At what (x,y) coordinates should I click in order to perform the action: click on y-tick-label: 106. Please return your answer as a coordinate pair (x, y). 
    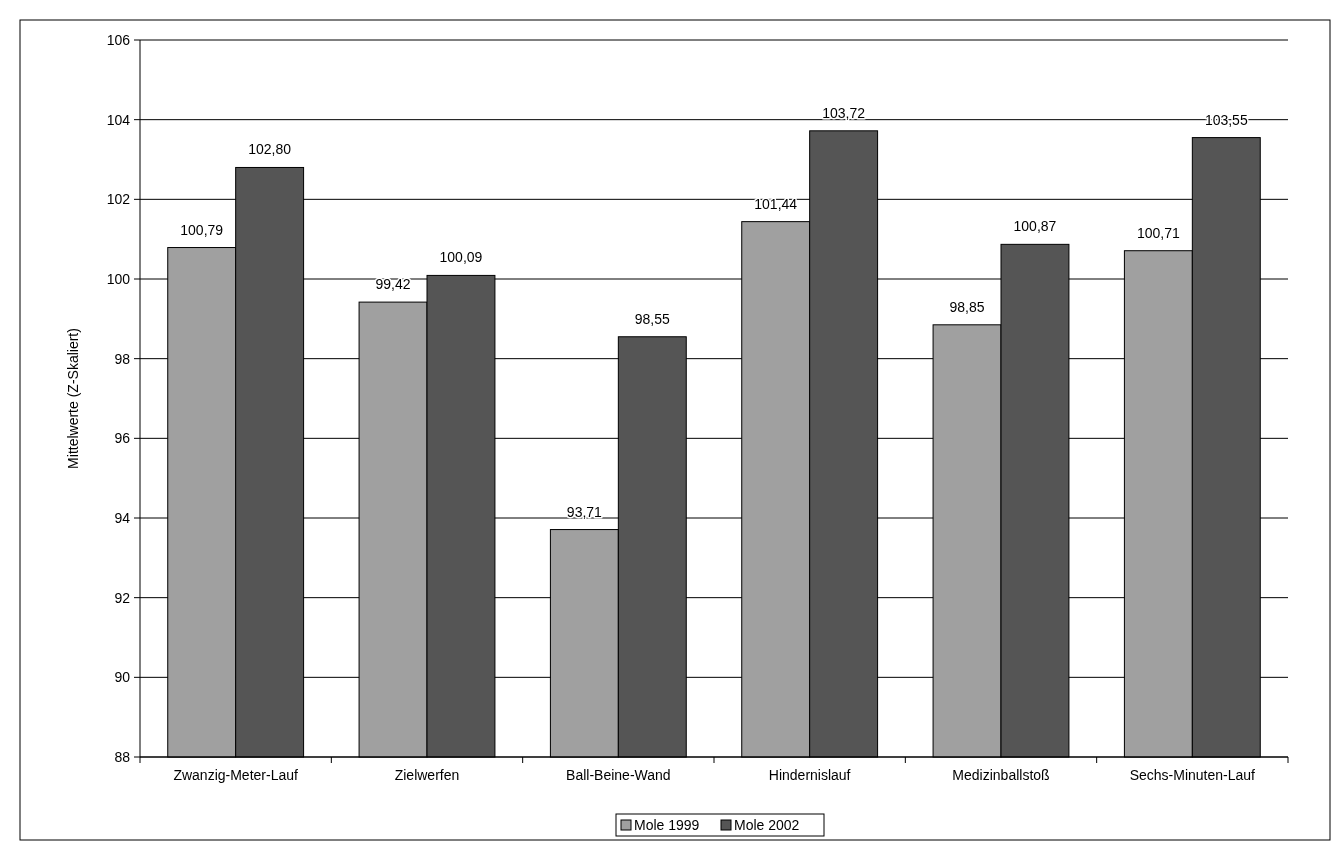
    Looking at the image, I should click on (118, 39).